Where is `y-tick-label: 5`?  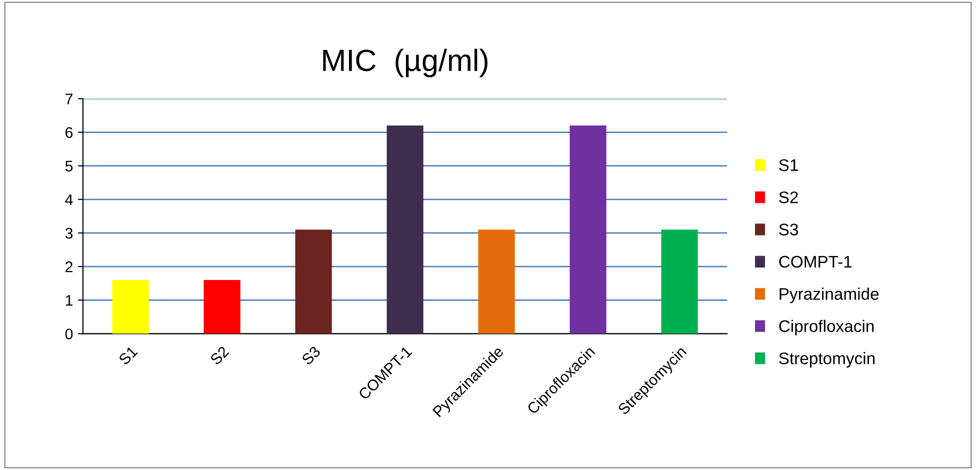 y-tick-label: 5 is located at coordinates (69, 166).